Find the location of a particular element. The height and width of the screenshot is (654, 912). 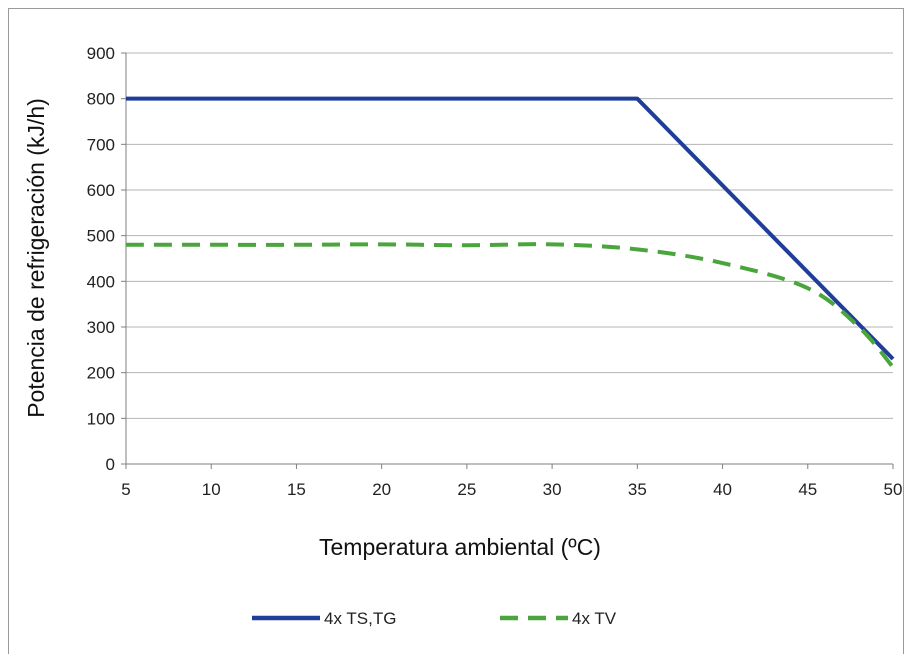

x-tick-label: 20 is located at coordinates (381, 489).